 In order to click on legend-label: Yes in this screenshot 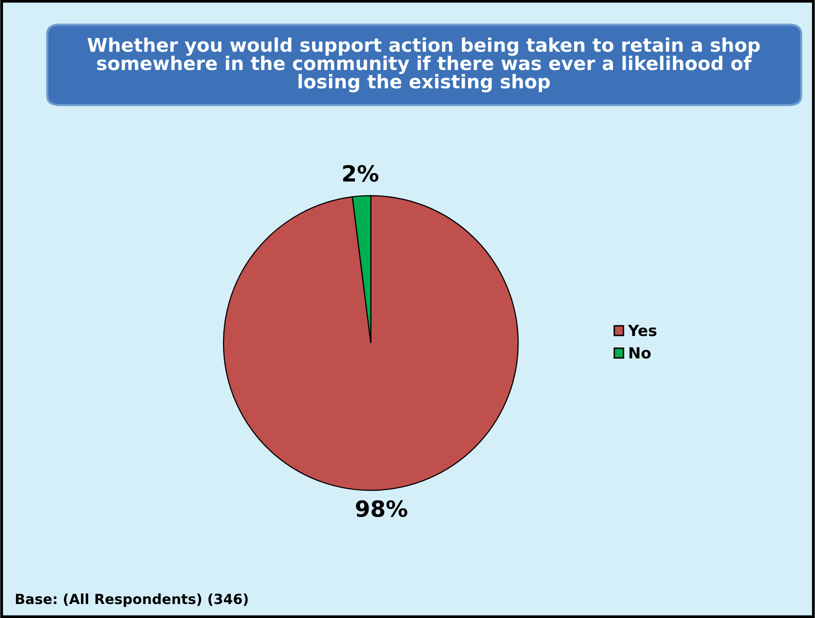, I will do `click(642, 330)`.